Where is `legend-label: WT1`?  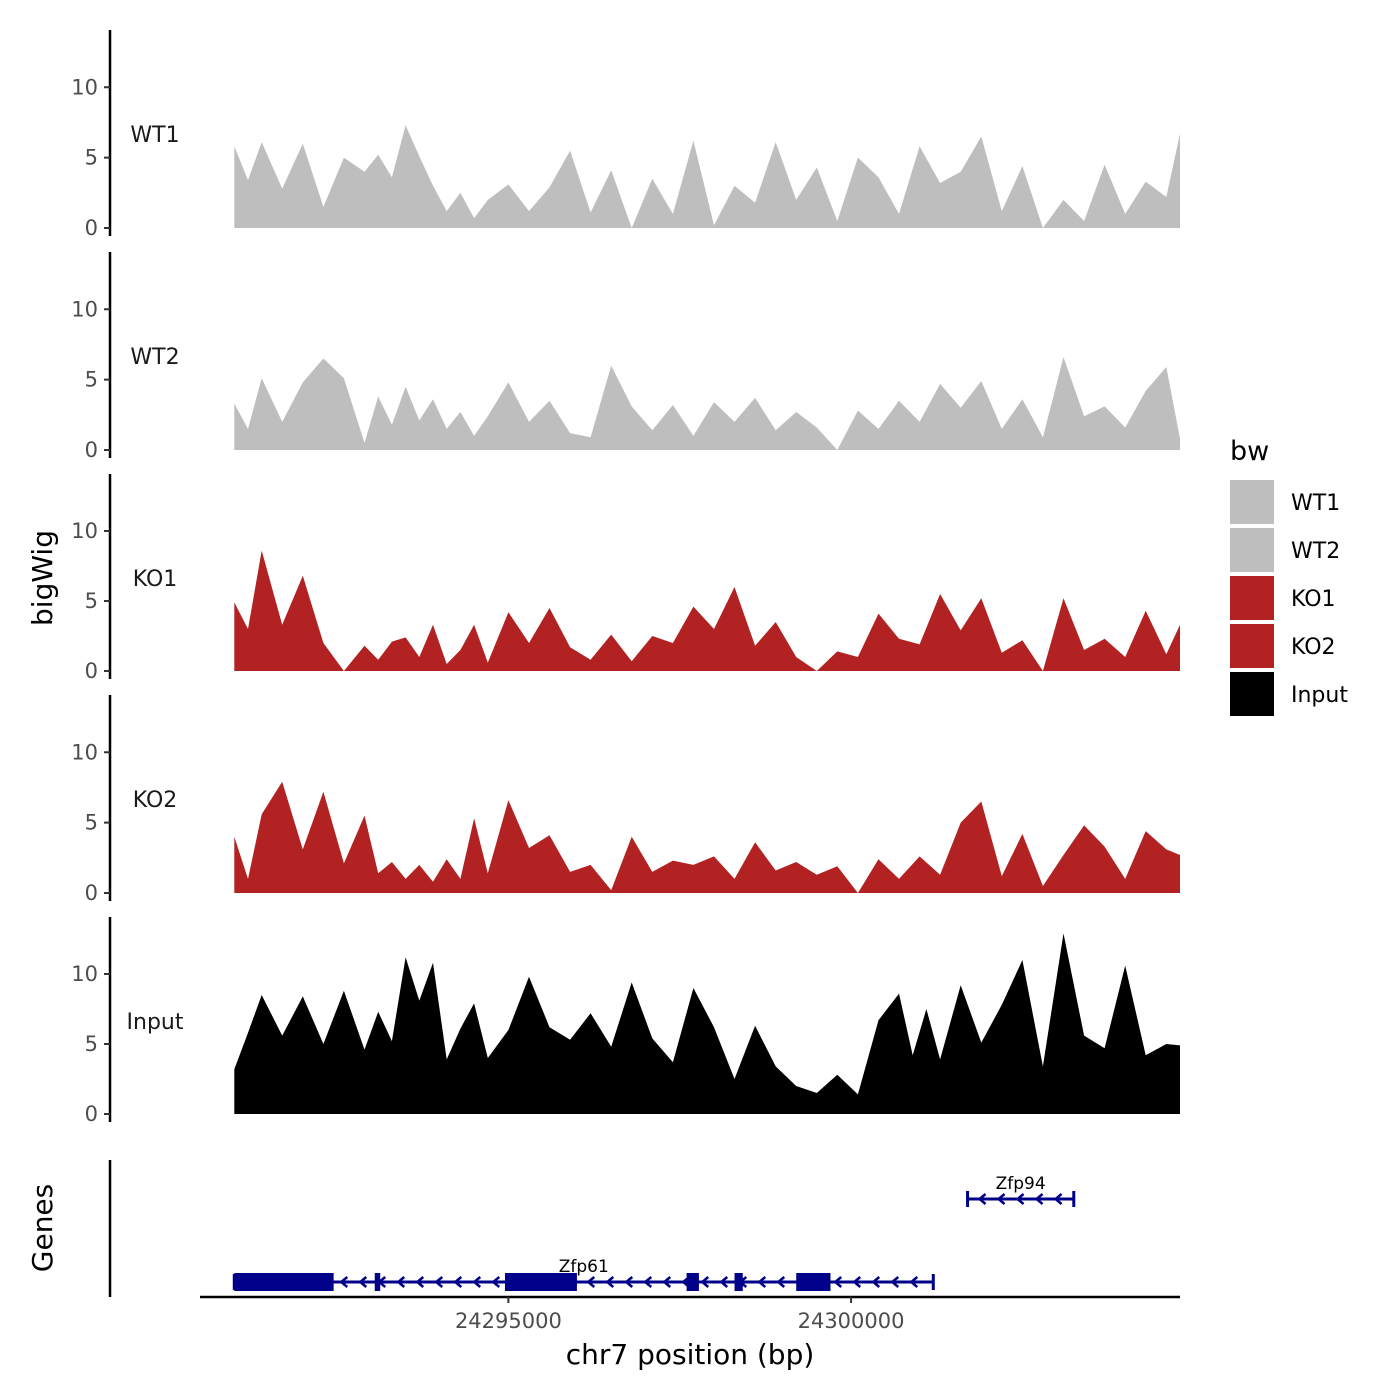 legend-label: WT1 is located at coordinates (1315, 503).